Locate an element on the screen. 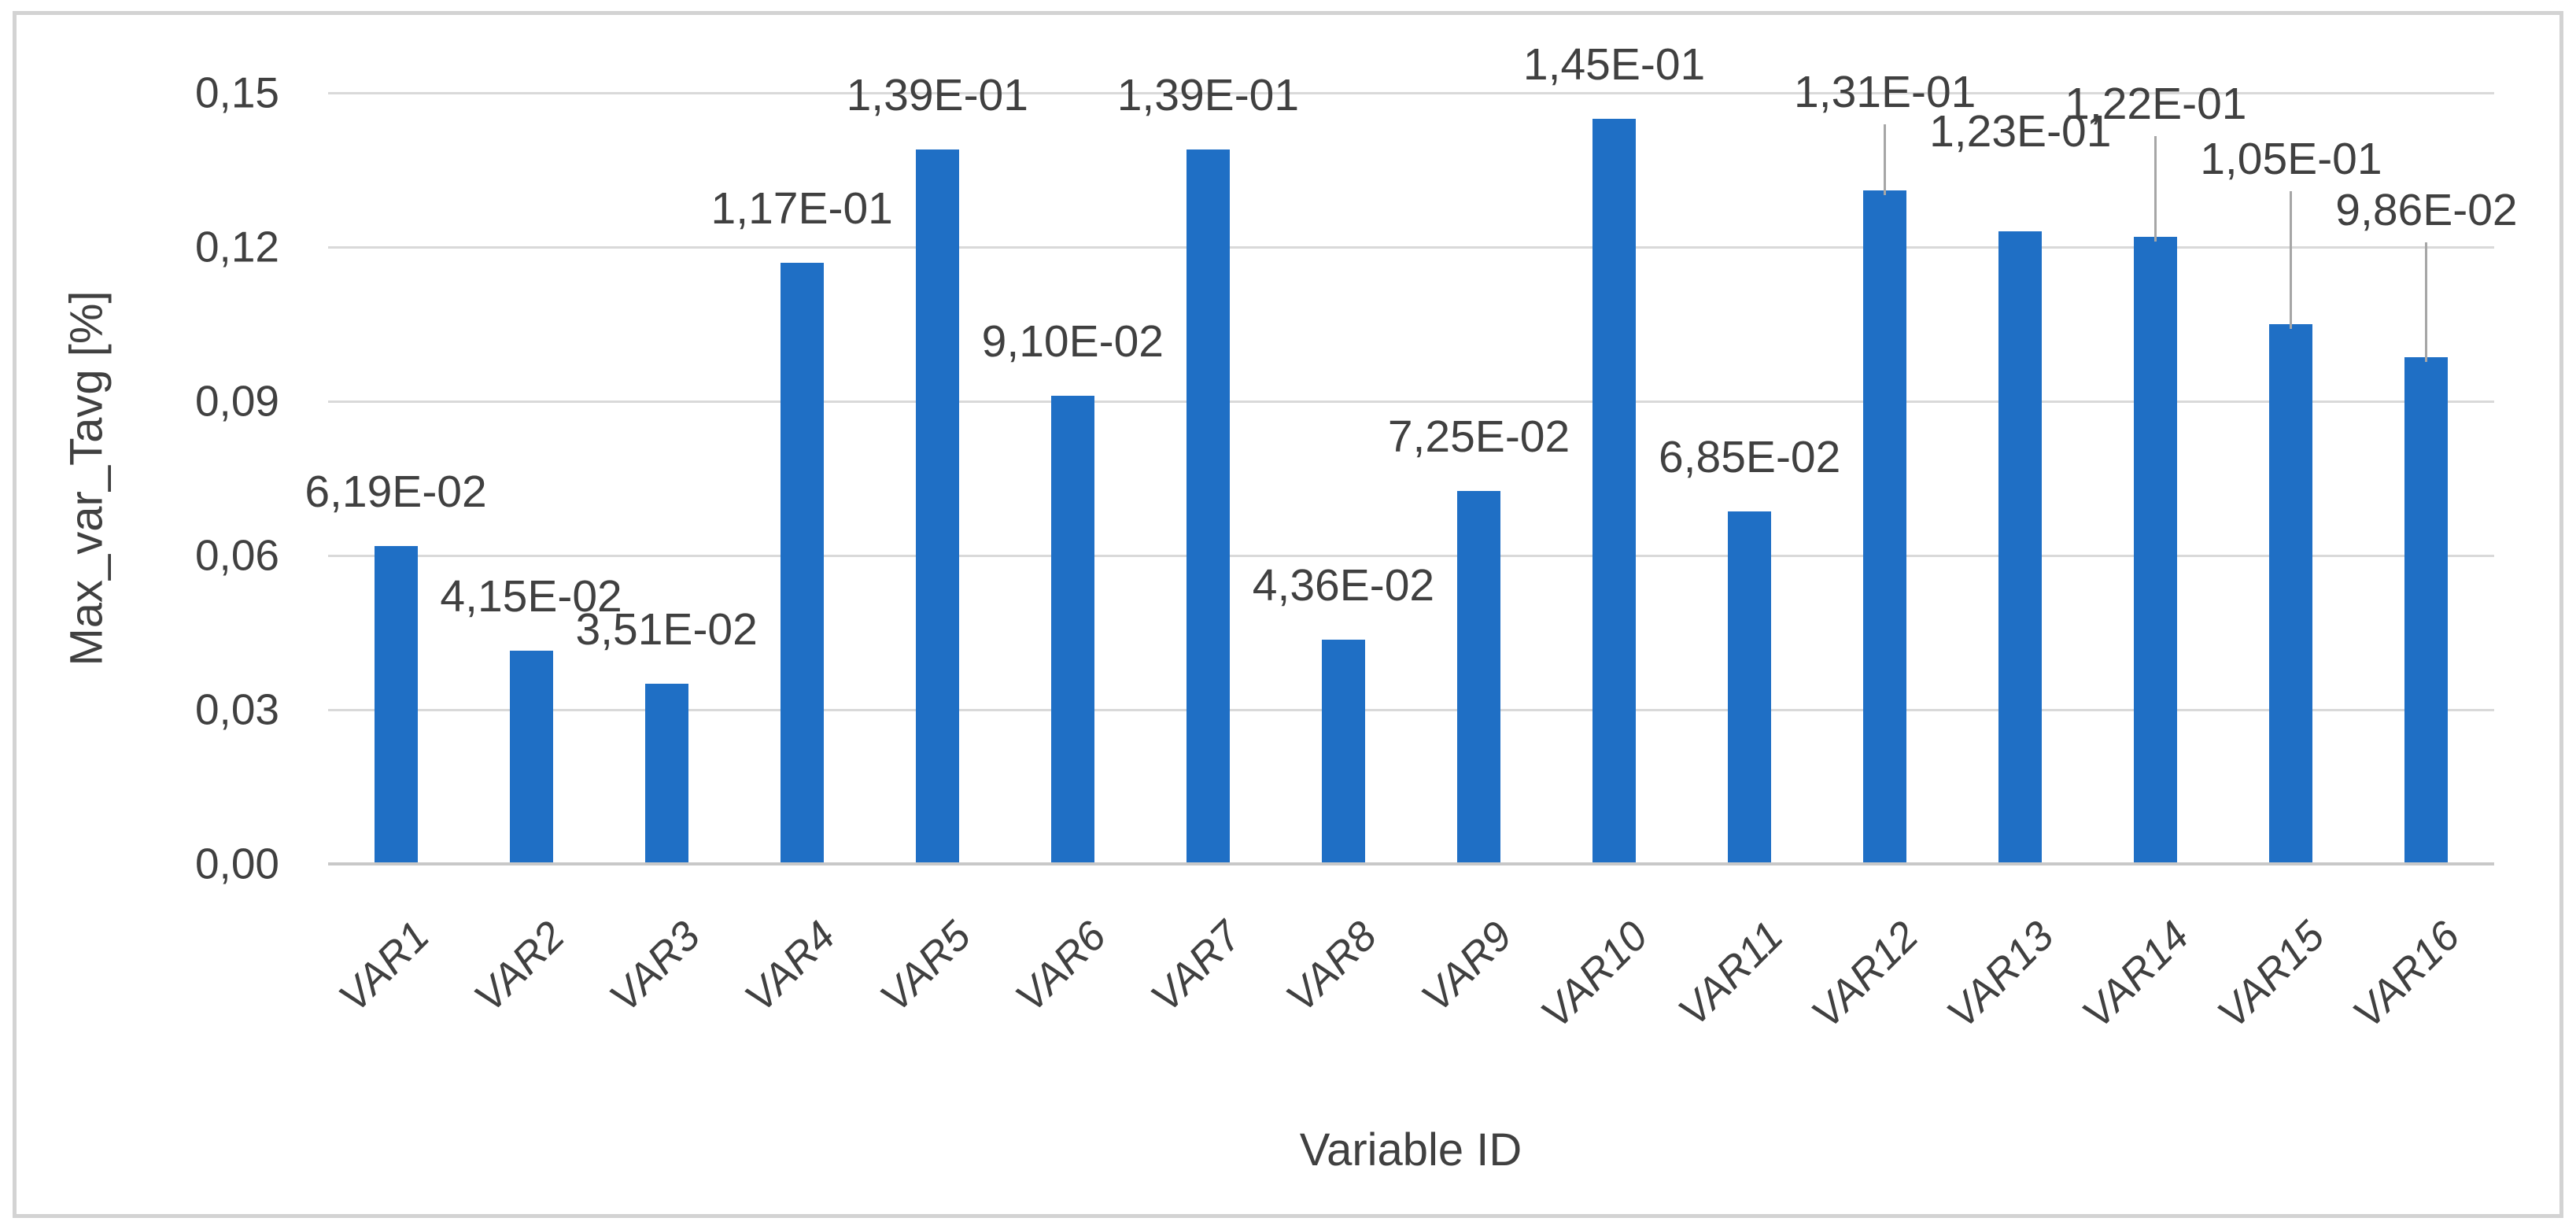 This screenshot has height=1229, width=2576. y-tick-label-0,06: 0,06 is located at coordinates (237, 555).